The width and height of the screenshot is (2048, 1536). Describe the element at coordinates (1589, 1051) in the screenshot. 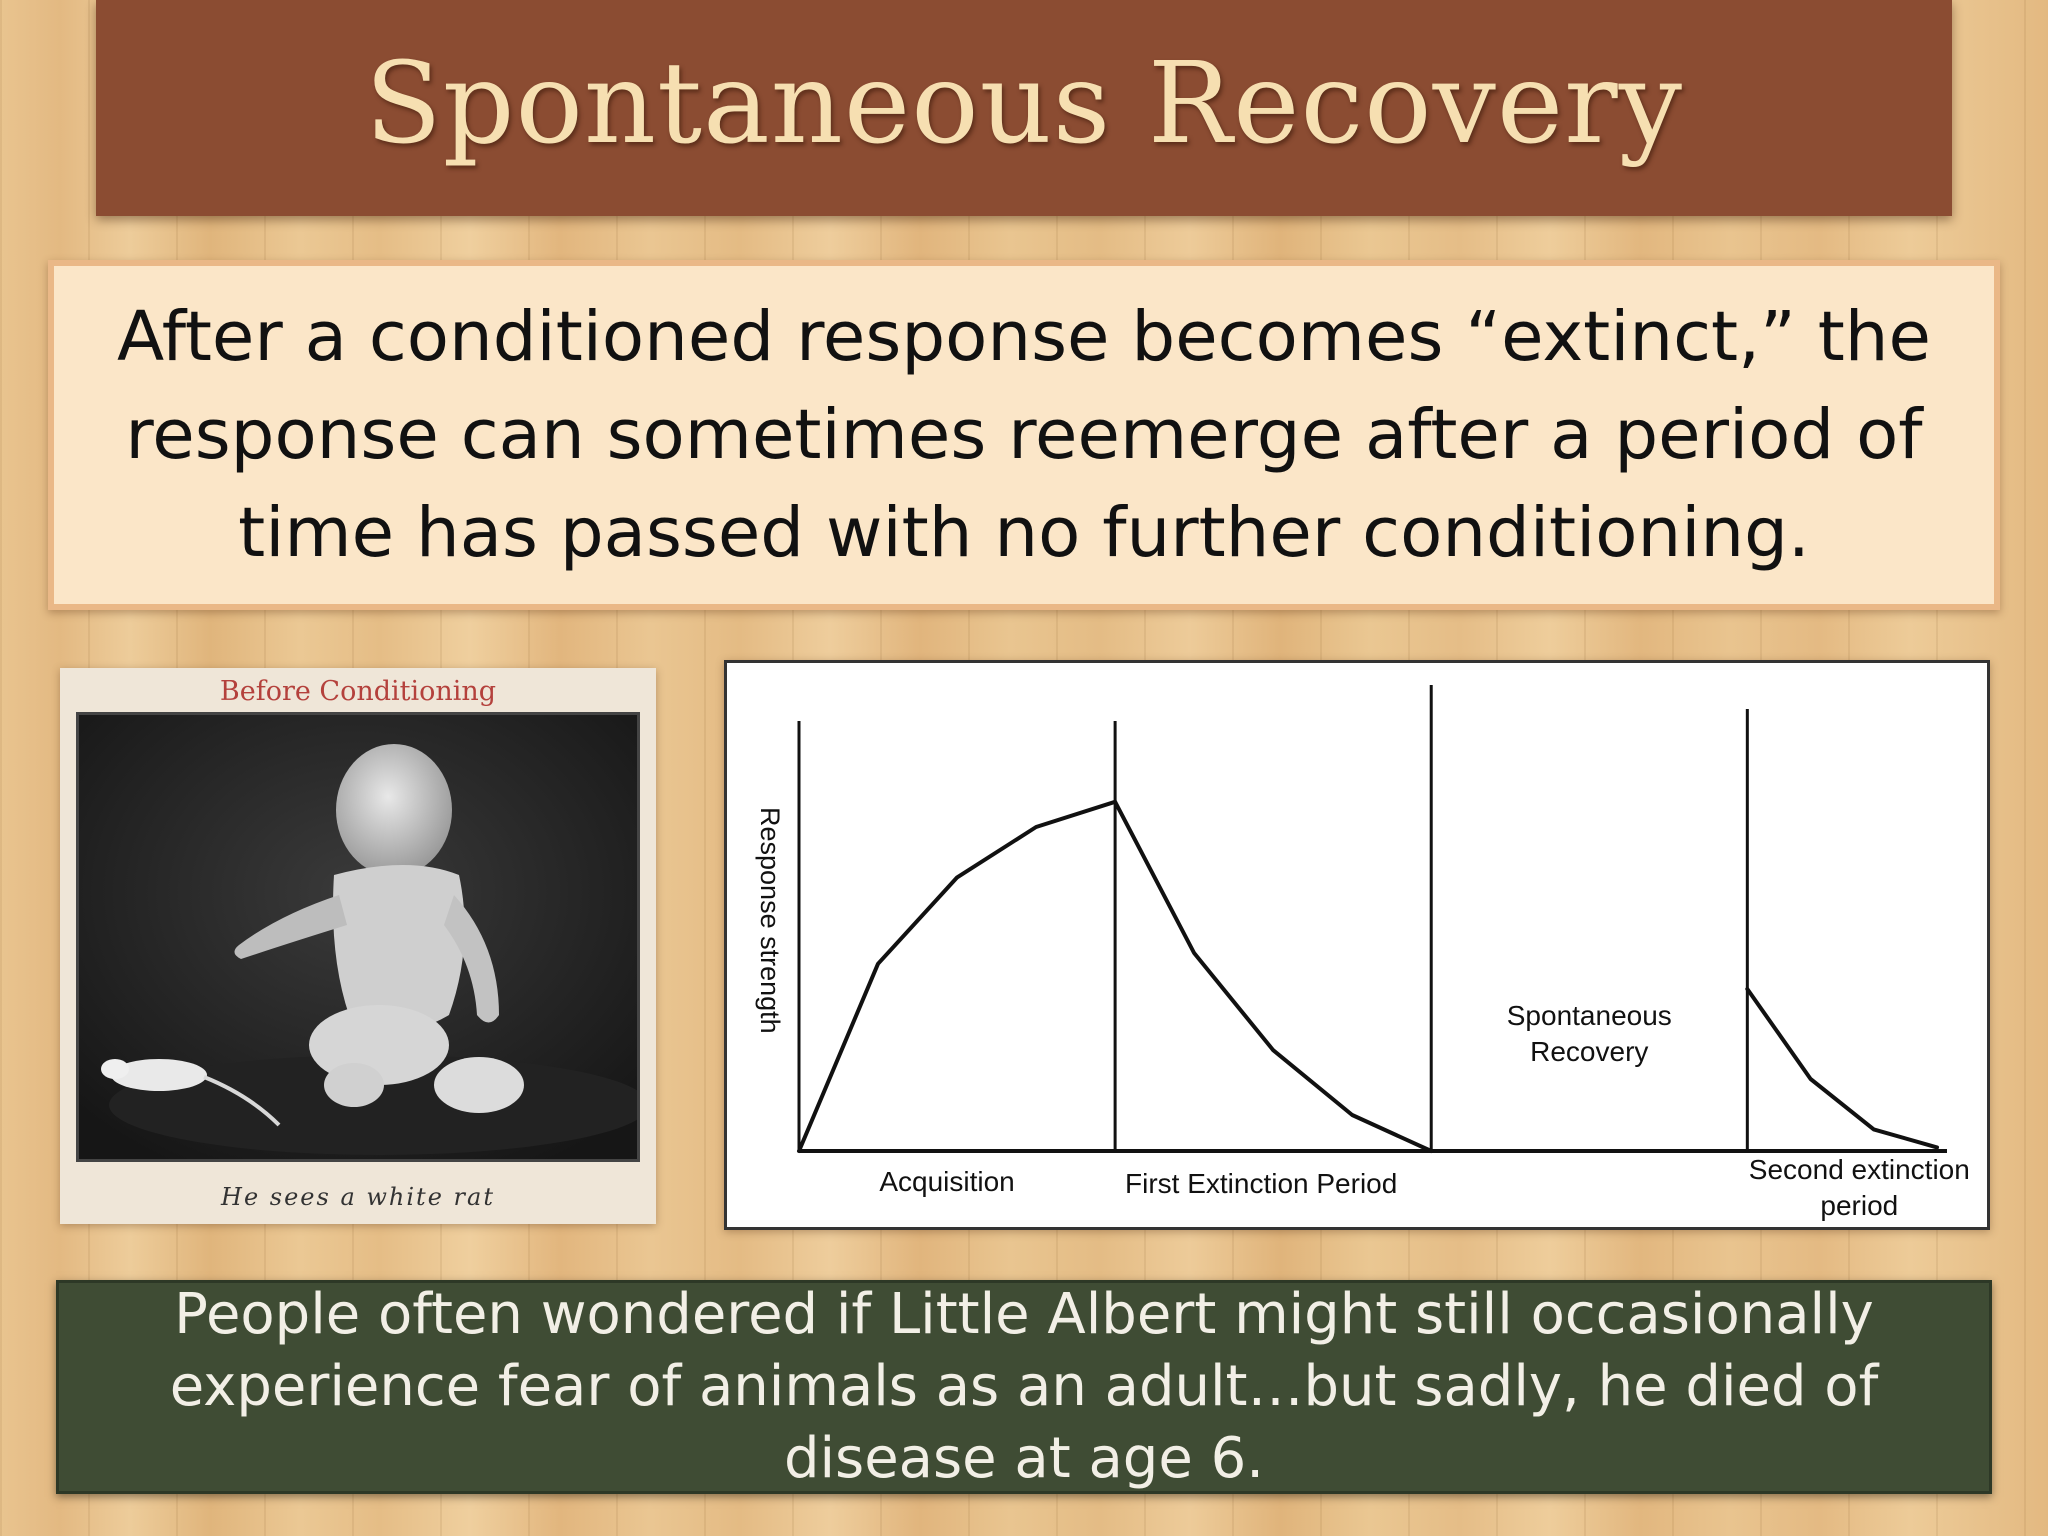

I see `annotation-recovery: Recovery` at that location.